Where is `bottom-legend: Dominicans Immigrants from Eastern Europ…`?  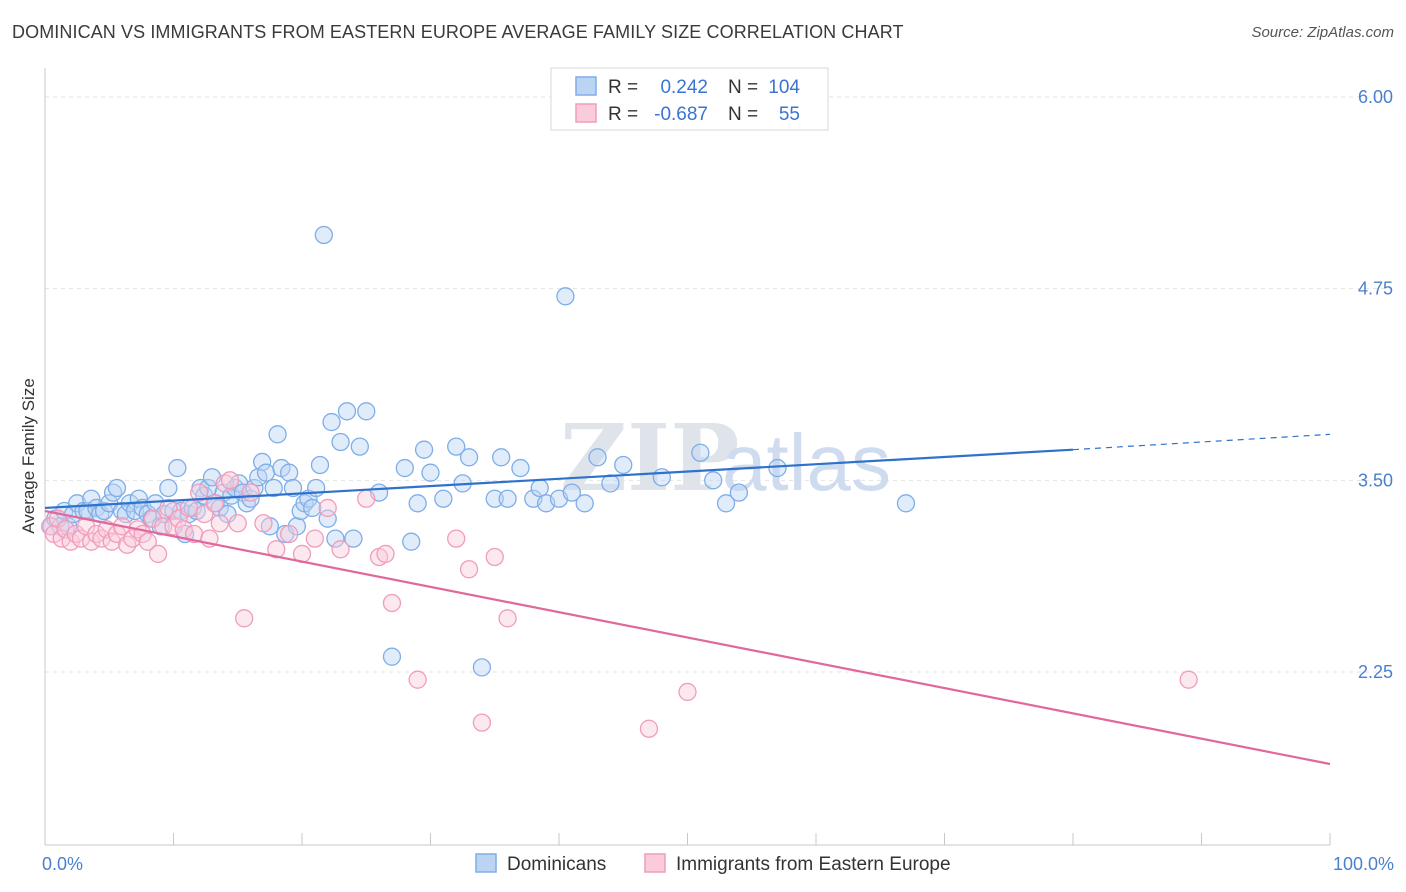 bottom-legend: Dominicans Immigrants from Eastern Europ… is located at coordinates (713, 864).